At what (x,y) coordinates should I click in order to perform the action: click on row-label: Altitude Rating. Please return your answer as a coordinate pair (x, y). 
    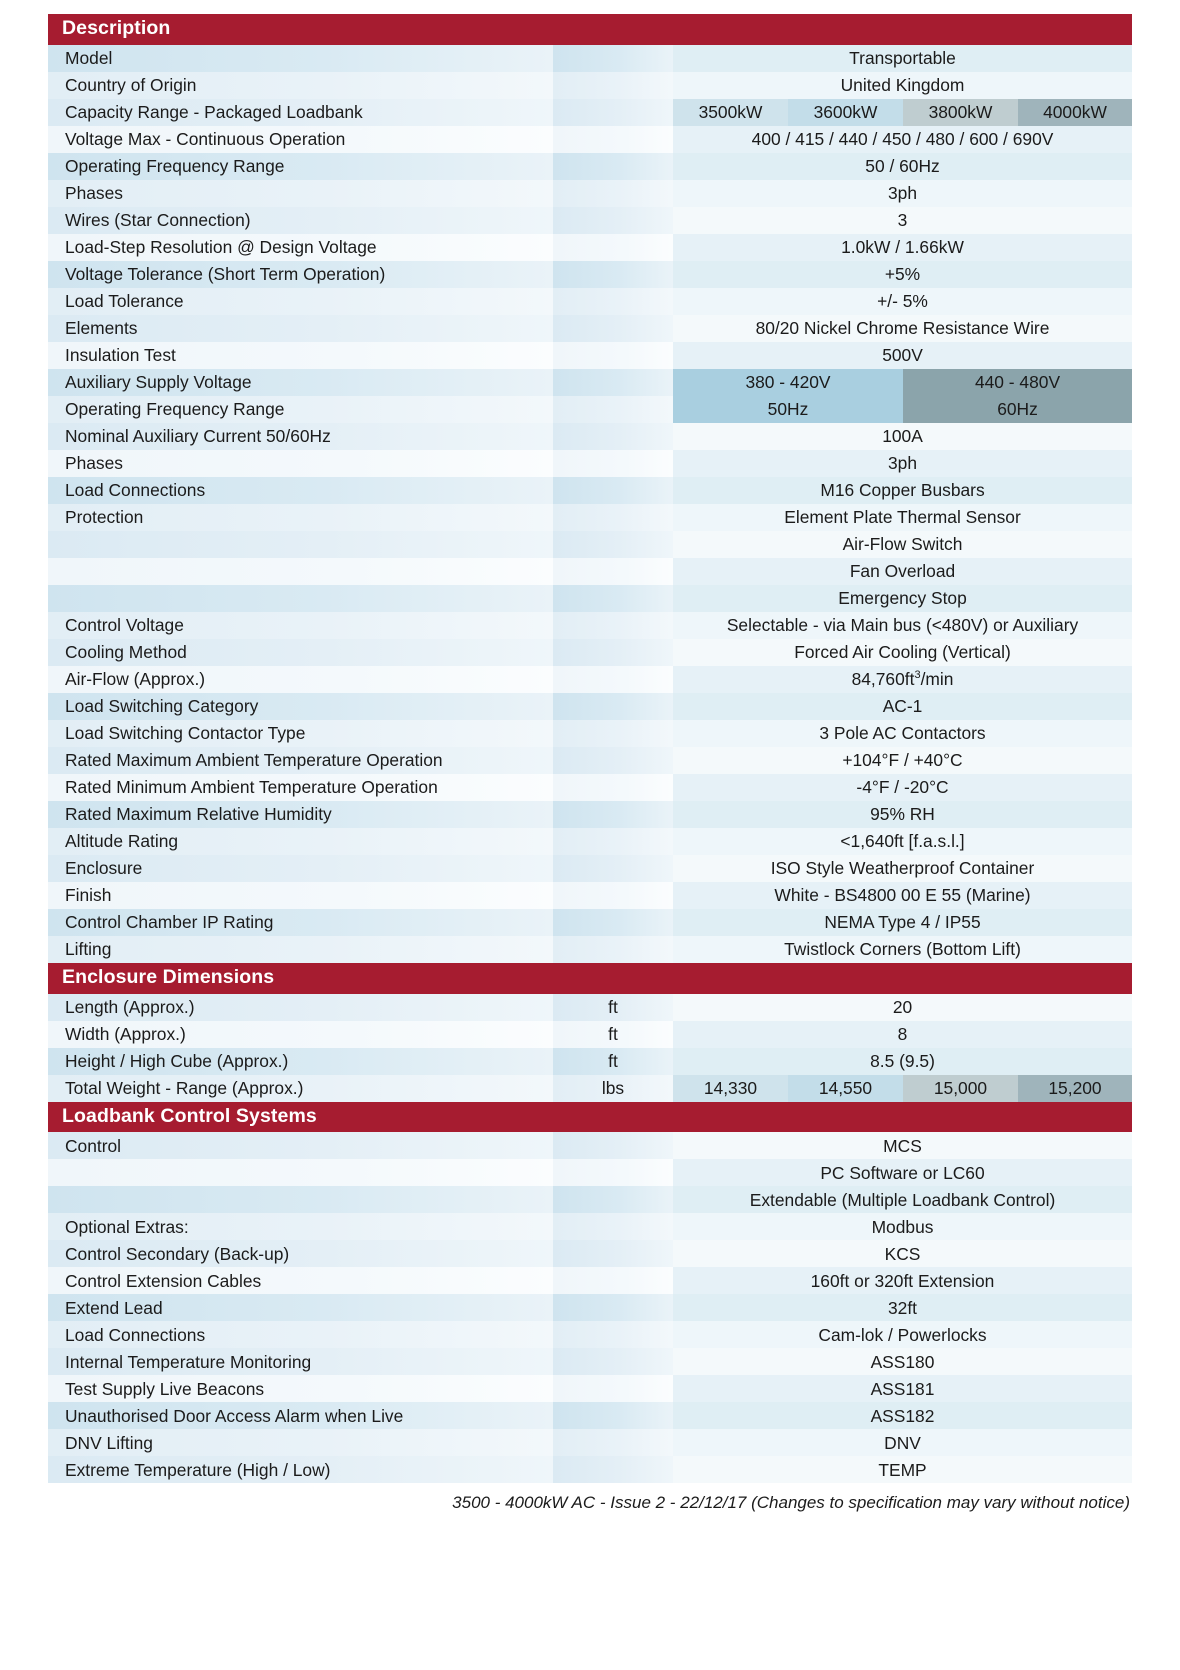
    Looking at the image, I should click on (300, 841).